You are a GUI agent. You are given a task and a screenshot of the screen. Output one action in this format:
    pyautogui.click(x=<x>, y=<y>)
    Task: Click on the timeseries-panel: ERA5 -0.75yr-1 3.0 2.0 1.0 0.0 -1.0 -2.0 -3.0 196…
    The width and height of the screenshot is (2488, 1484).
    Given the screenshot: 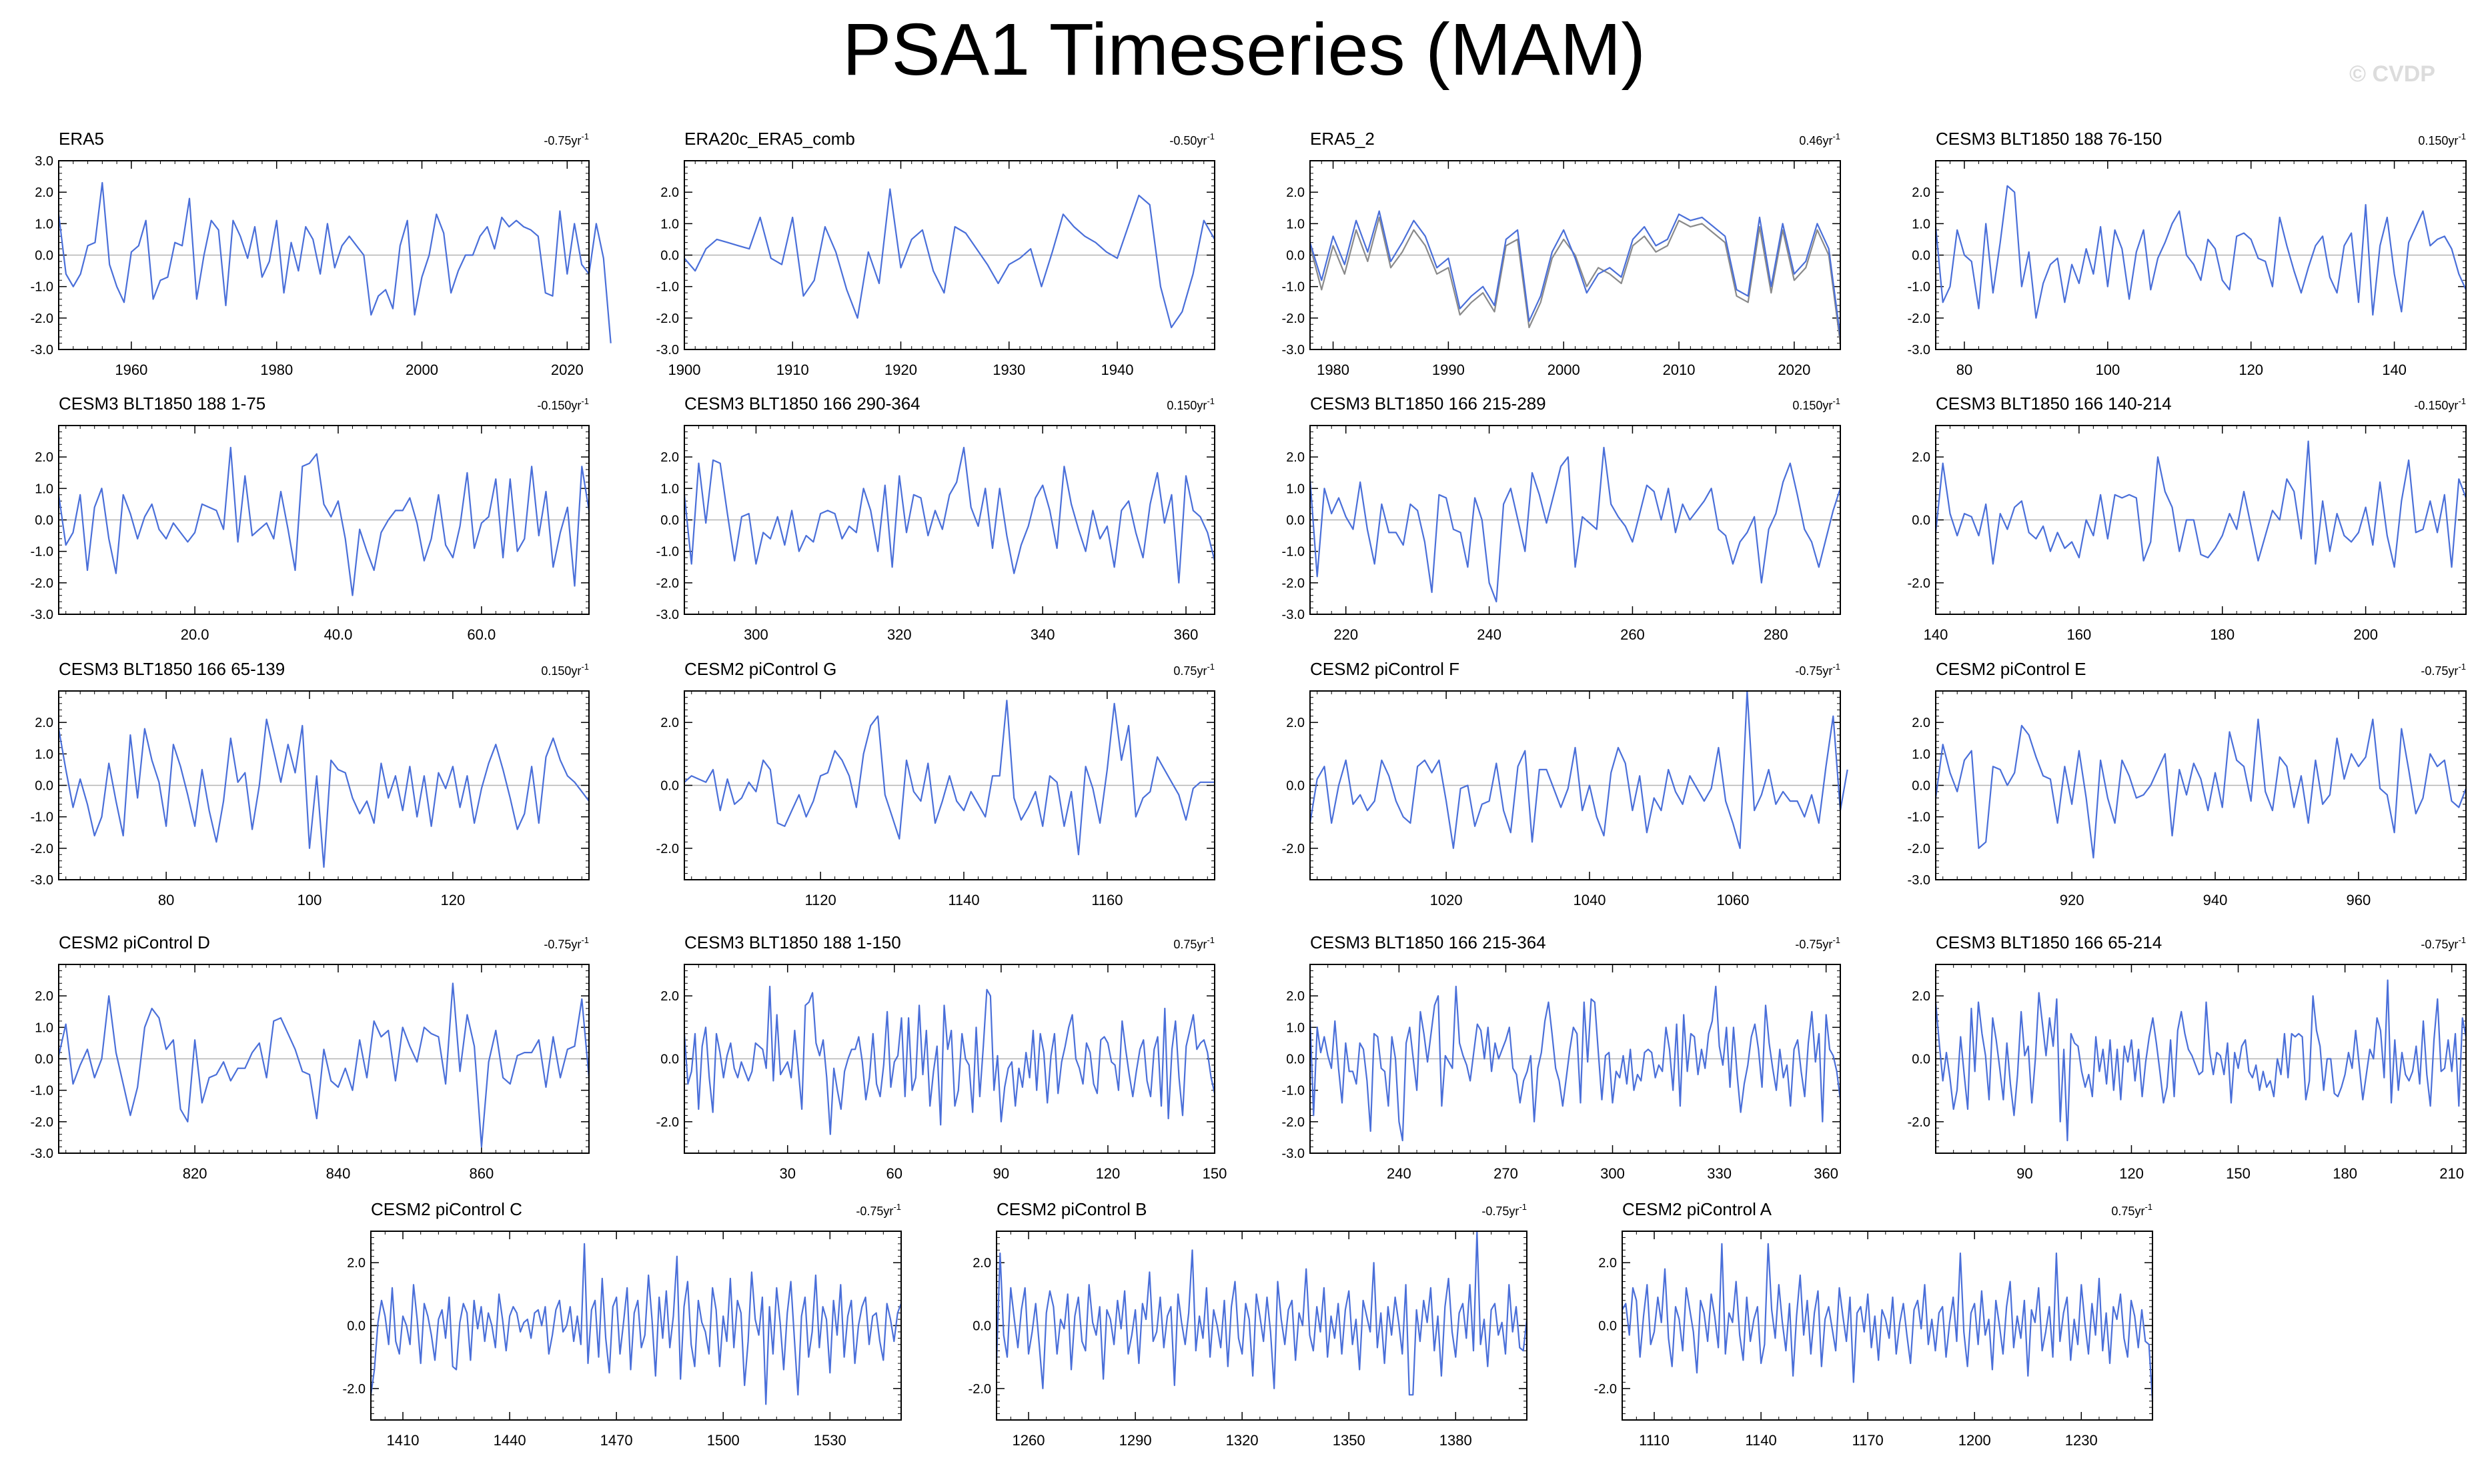 What is the action you would take?
    pyautogui.click(x=321, y=254)
    